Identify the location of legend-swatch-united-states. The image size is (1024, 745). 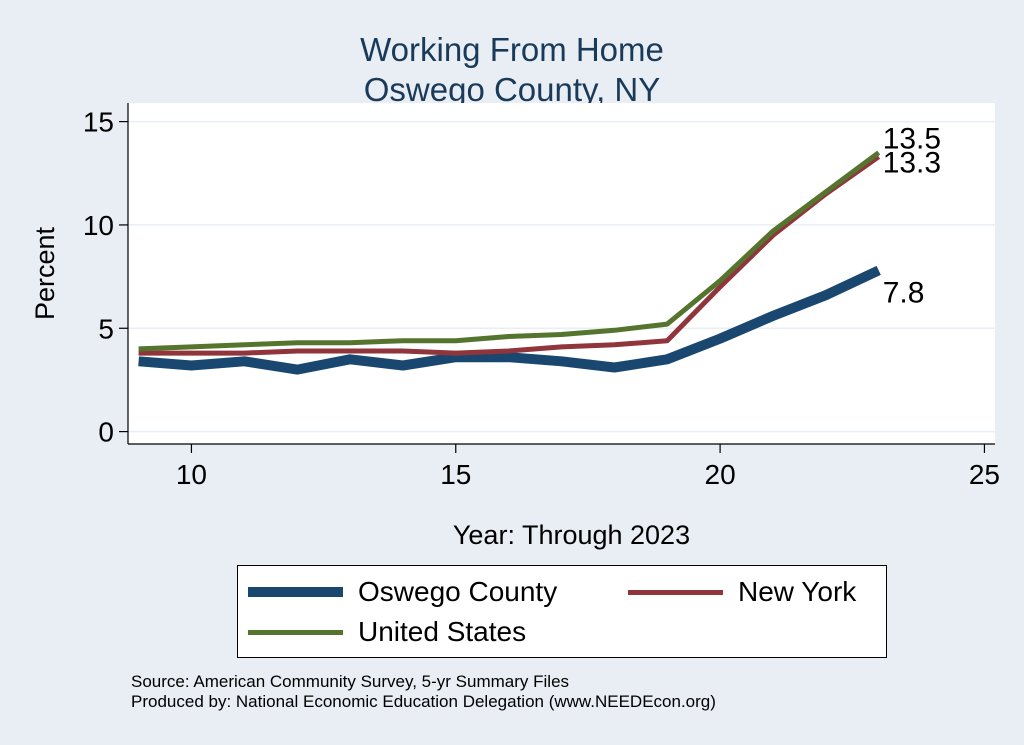
(295, 632).